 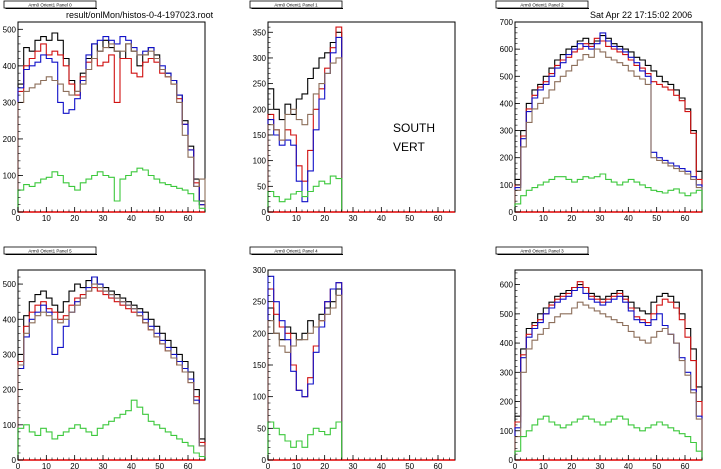 What do you see at coordinates (260, 135) in the screenshot?
I see `y-tick-label: 150` at bounding box center [260, 135].